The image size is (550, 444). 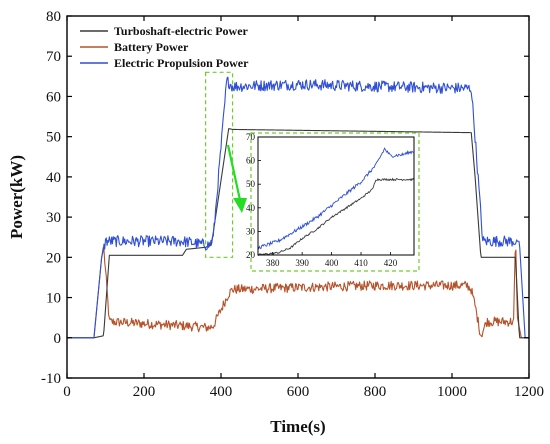 I want to click on y-tick-label-8: 70, so click(x=53, y=57).